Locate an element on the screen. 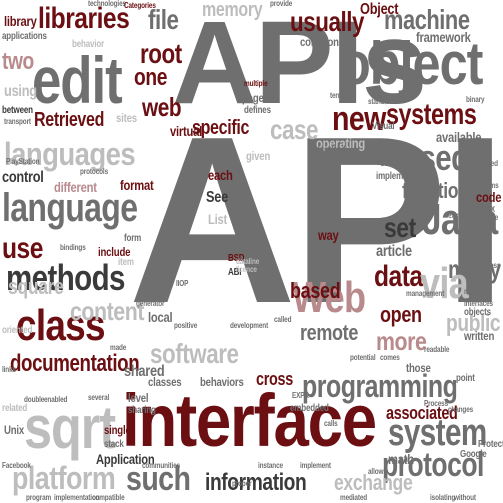 Image resolution: width=503 pixels, height=503 pixels. word-use: use is located at coordinates (22, 248).